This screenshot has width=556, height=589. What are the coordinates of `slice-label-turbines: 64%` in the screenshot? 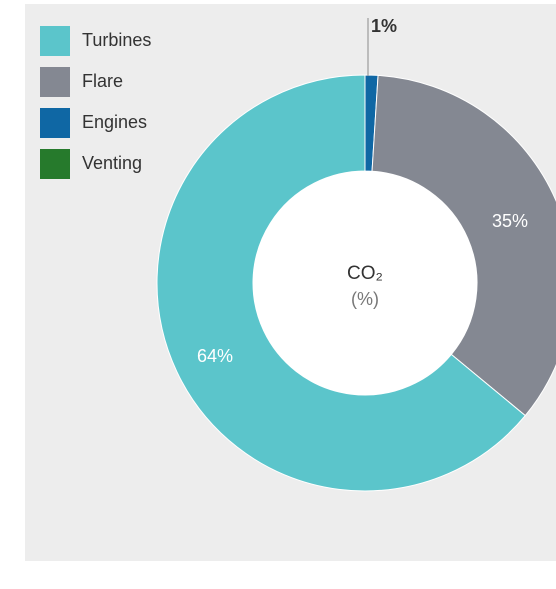 It's located at (215, 356).